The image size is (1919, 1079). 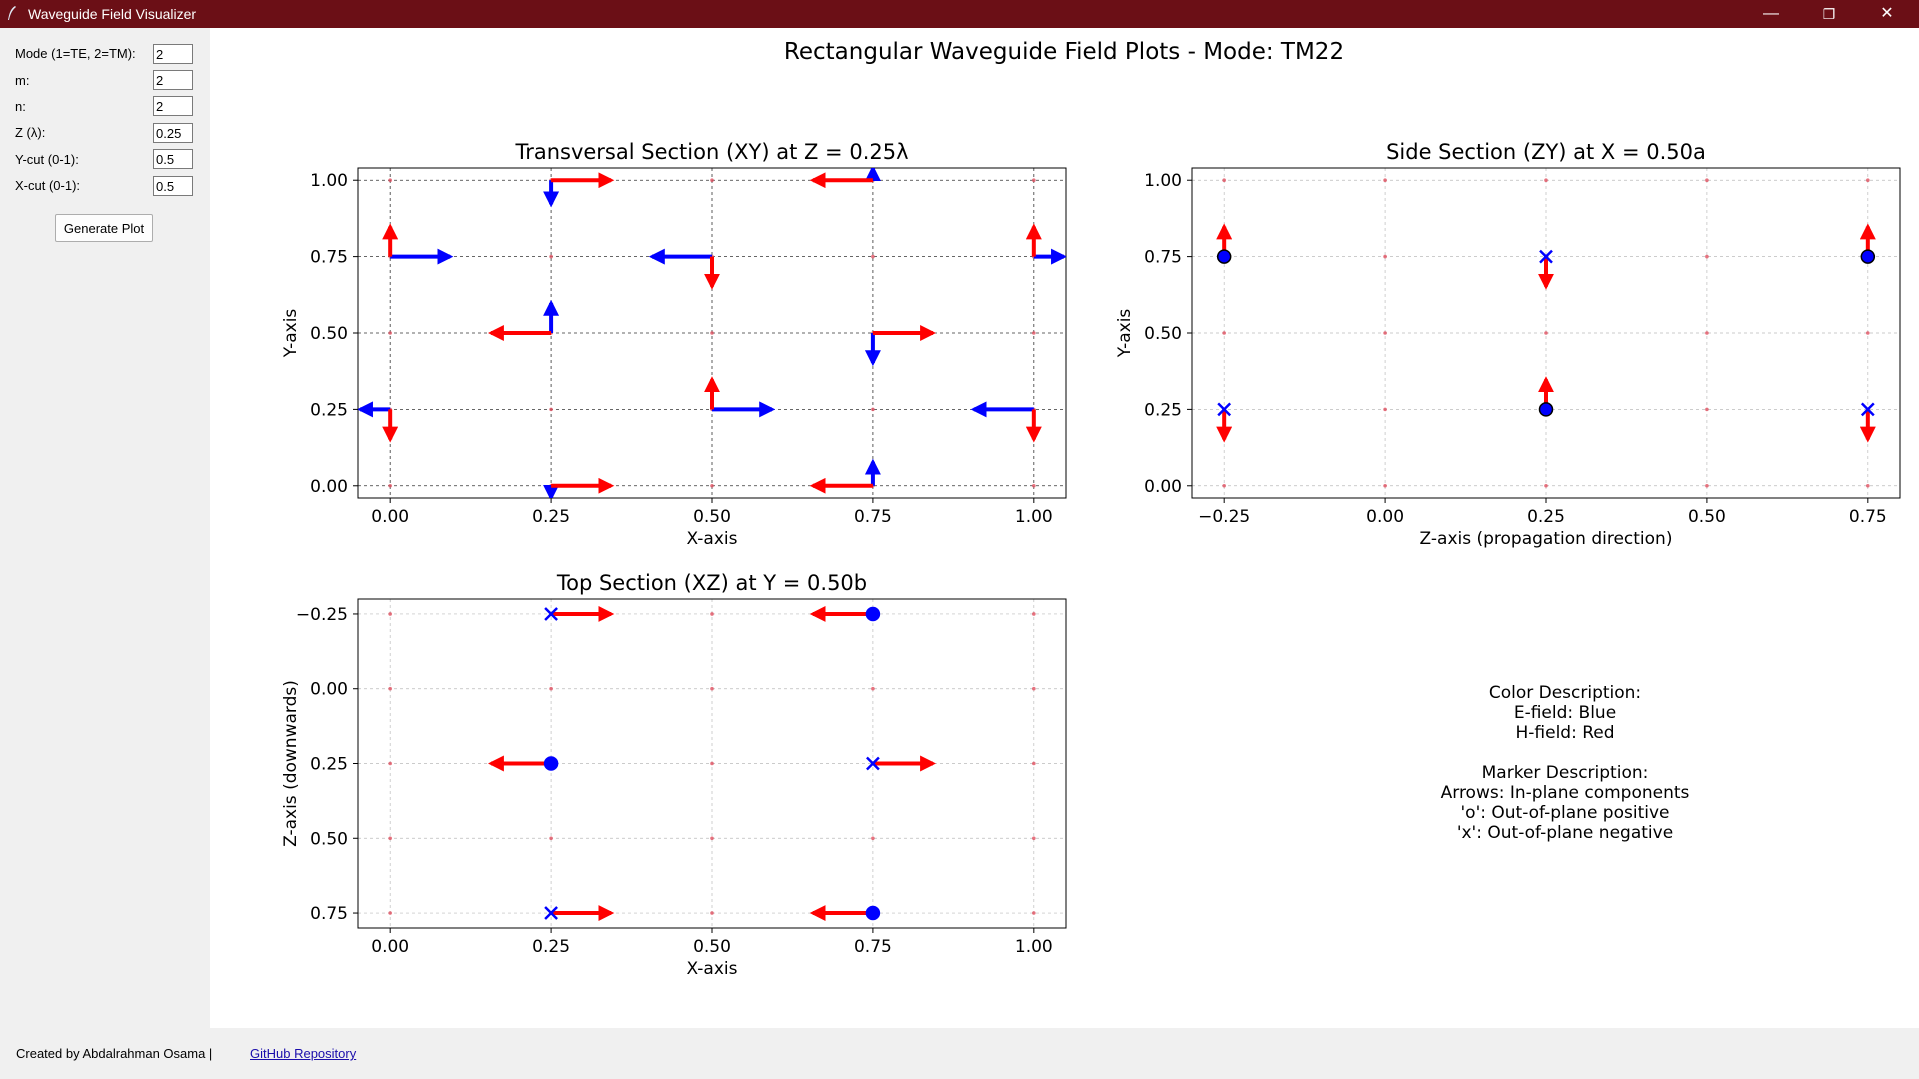 What do you see at coordinates (1887, 13) in the screenshot?
I see `close-button: ✕` at bounding box center [1887, 13].